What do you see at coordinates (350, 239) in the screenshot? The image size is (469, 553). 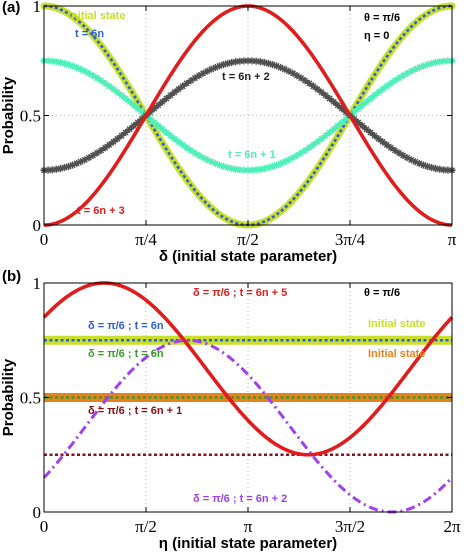 I see `x-tick-label: 3π/4` at bounding box center [350, 239].